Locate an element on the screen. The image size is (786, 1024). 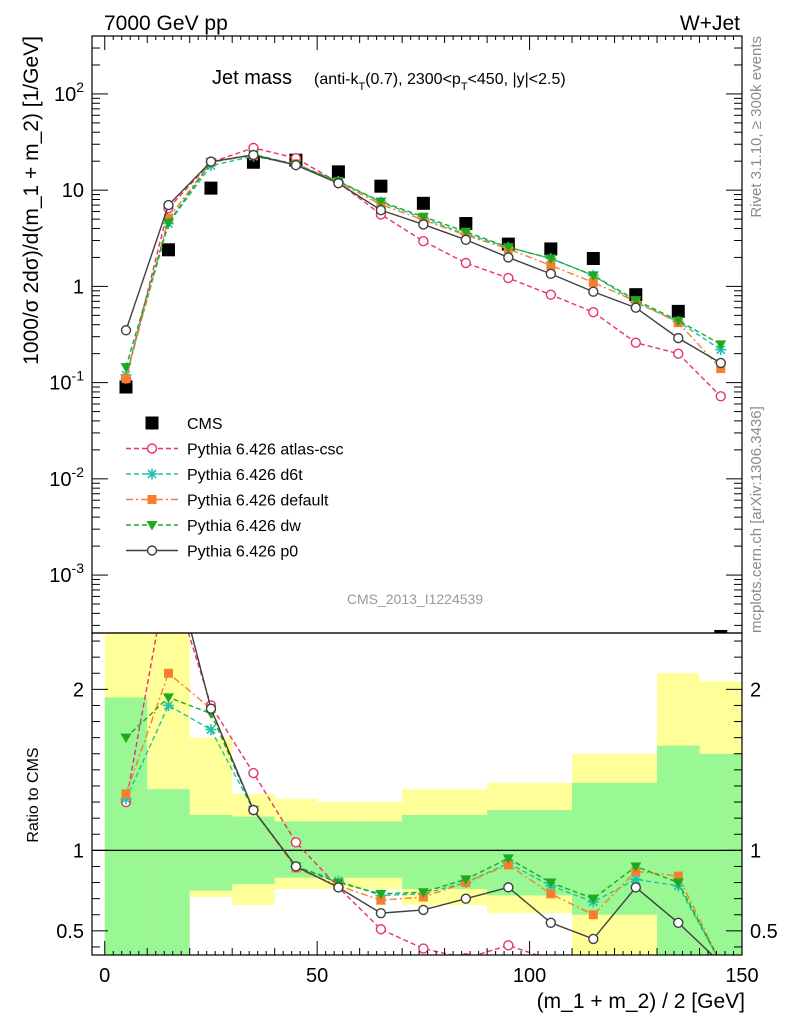
legend-marker-pythia-6-426-default is located at coordinates (152, 499).